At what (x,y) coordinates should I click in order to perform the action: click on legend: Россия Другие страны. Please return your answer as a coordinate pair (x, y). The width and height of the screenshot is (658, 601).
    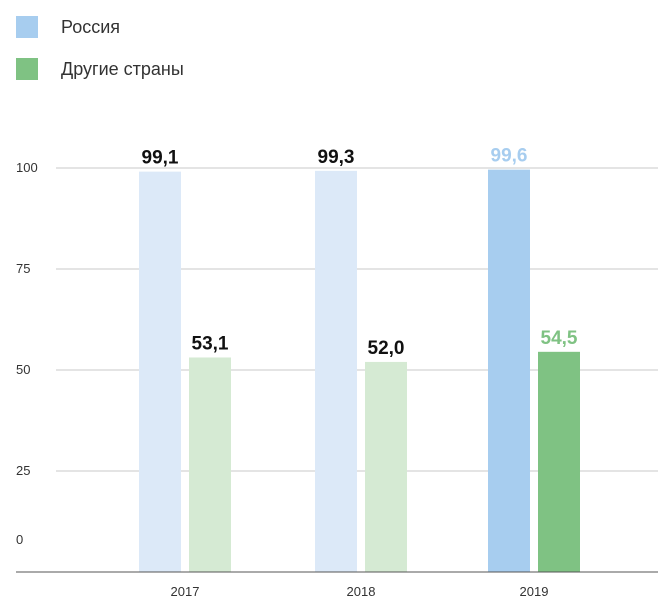
    Looking at the image, I should click on (100, 48).